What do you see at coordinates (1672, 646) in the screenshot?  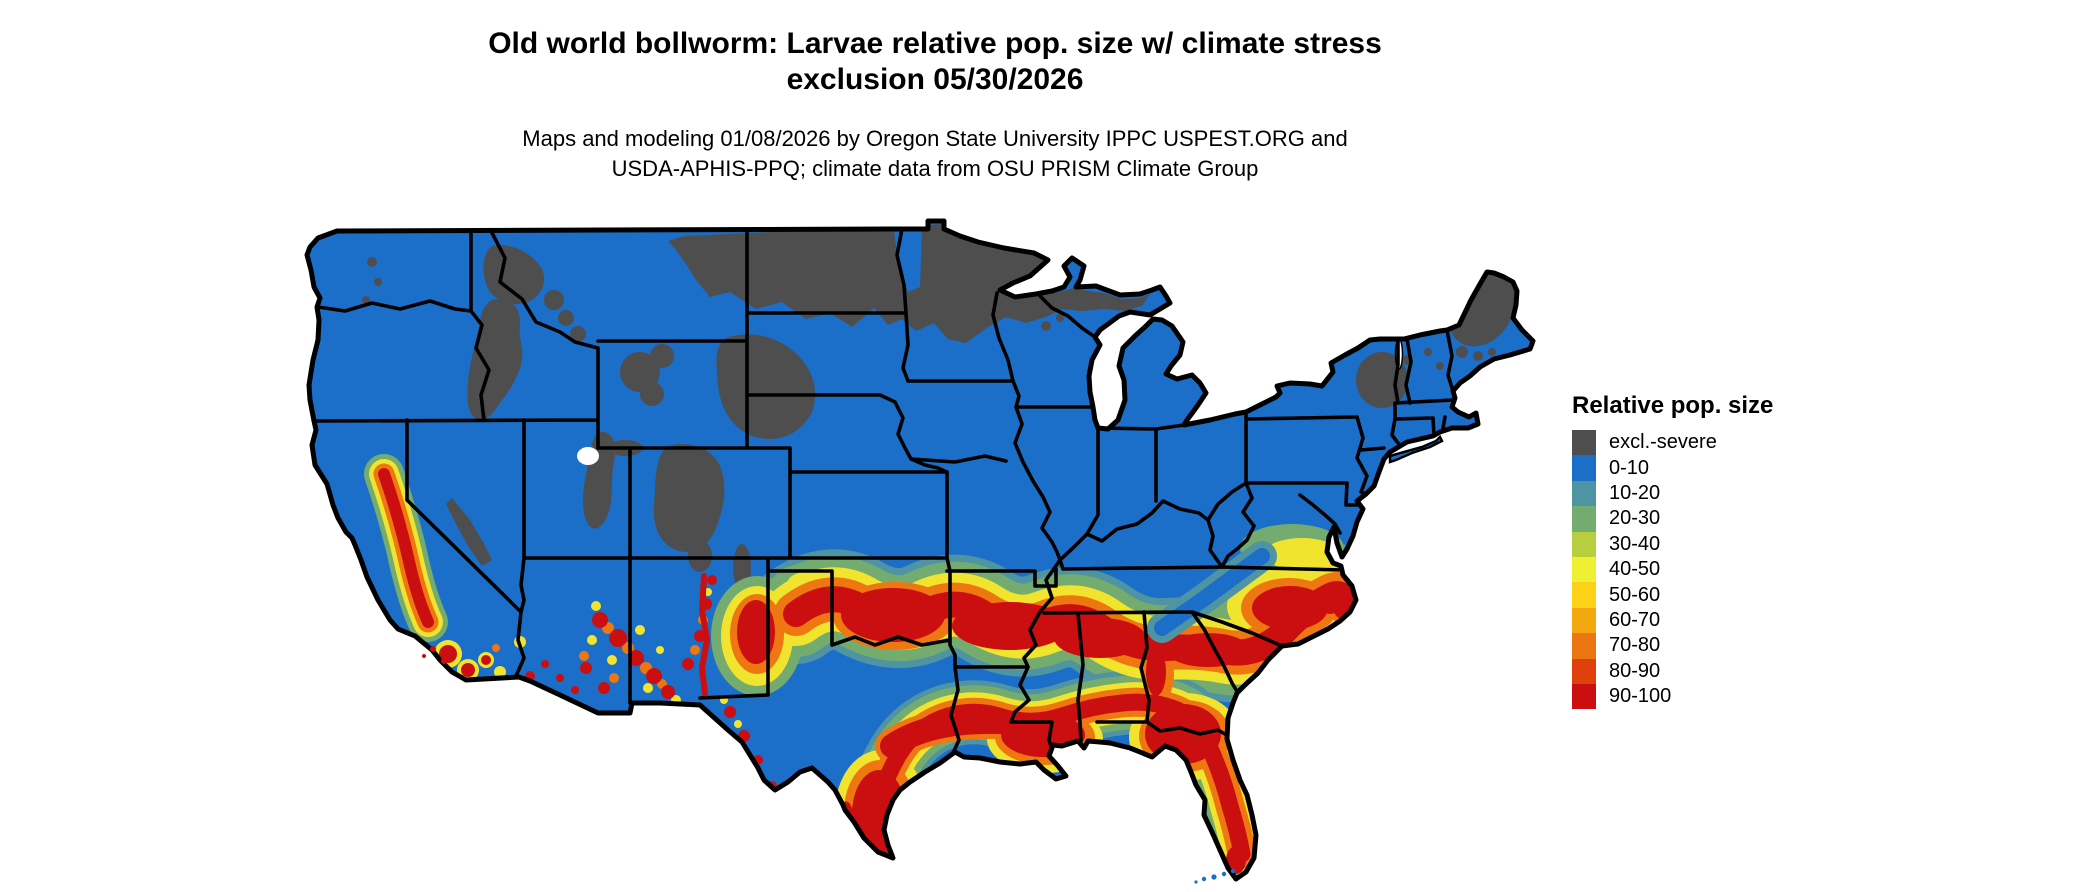 I see `legend-item: 70-80` at bounding box center [1672, 646].